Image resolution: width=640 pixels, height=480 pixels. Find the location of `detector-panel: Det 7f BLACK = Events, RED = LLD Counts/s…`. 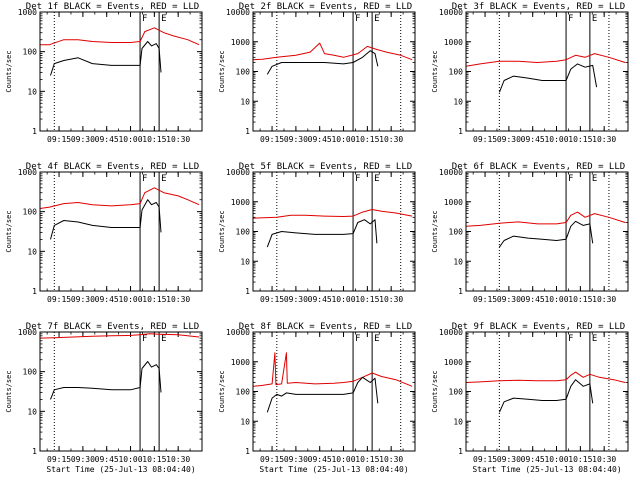

detector-panel: Det 7f BLACK = Events, RED = LLD Counts/s… is located at coordinates (104, 398).